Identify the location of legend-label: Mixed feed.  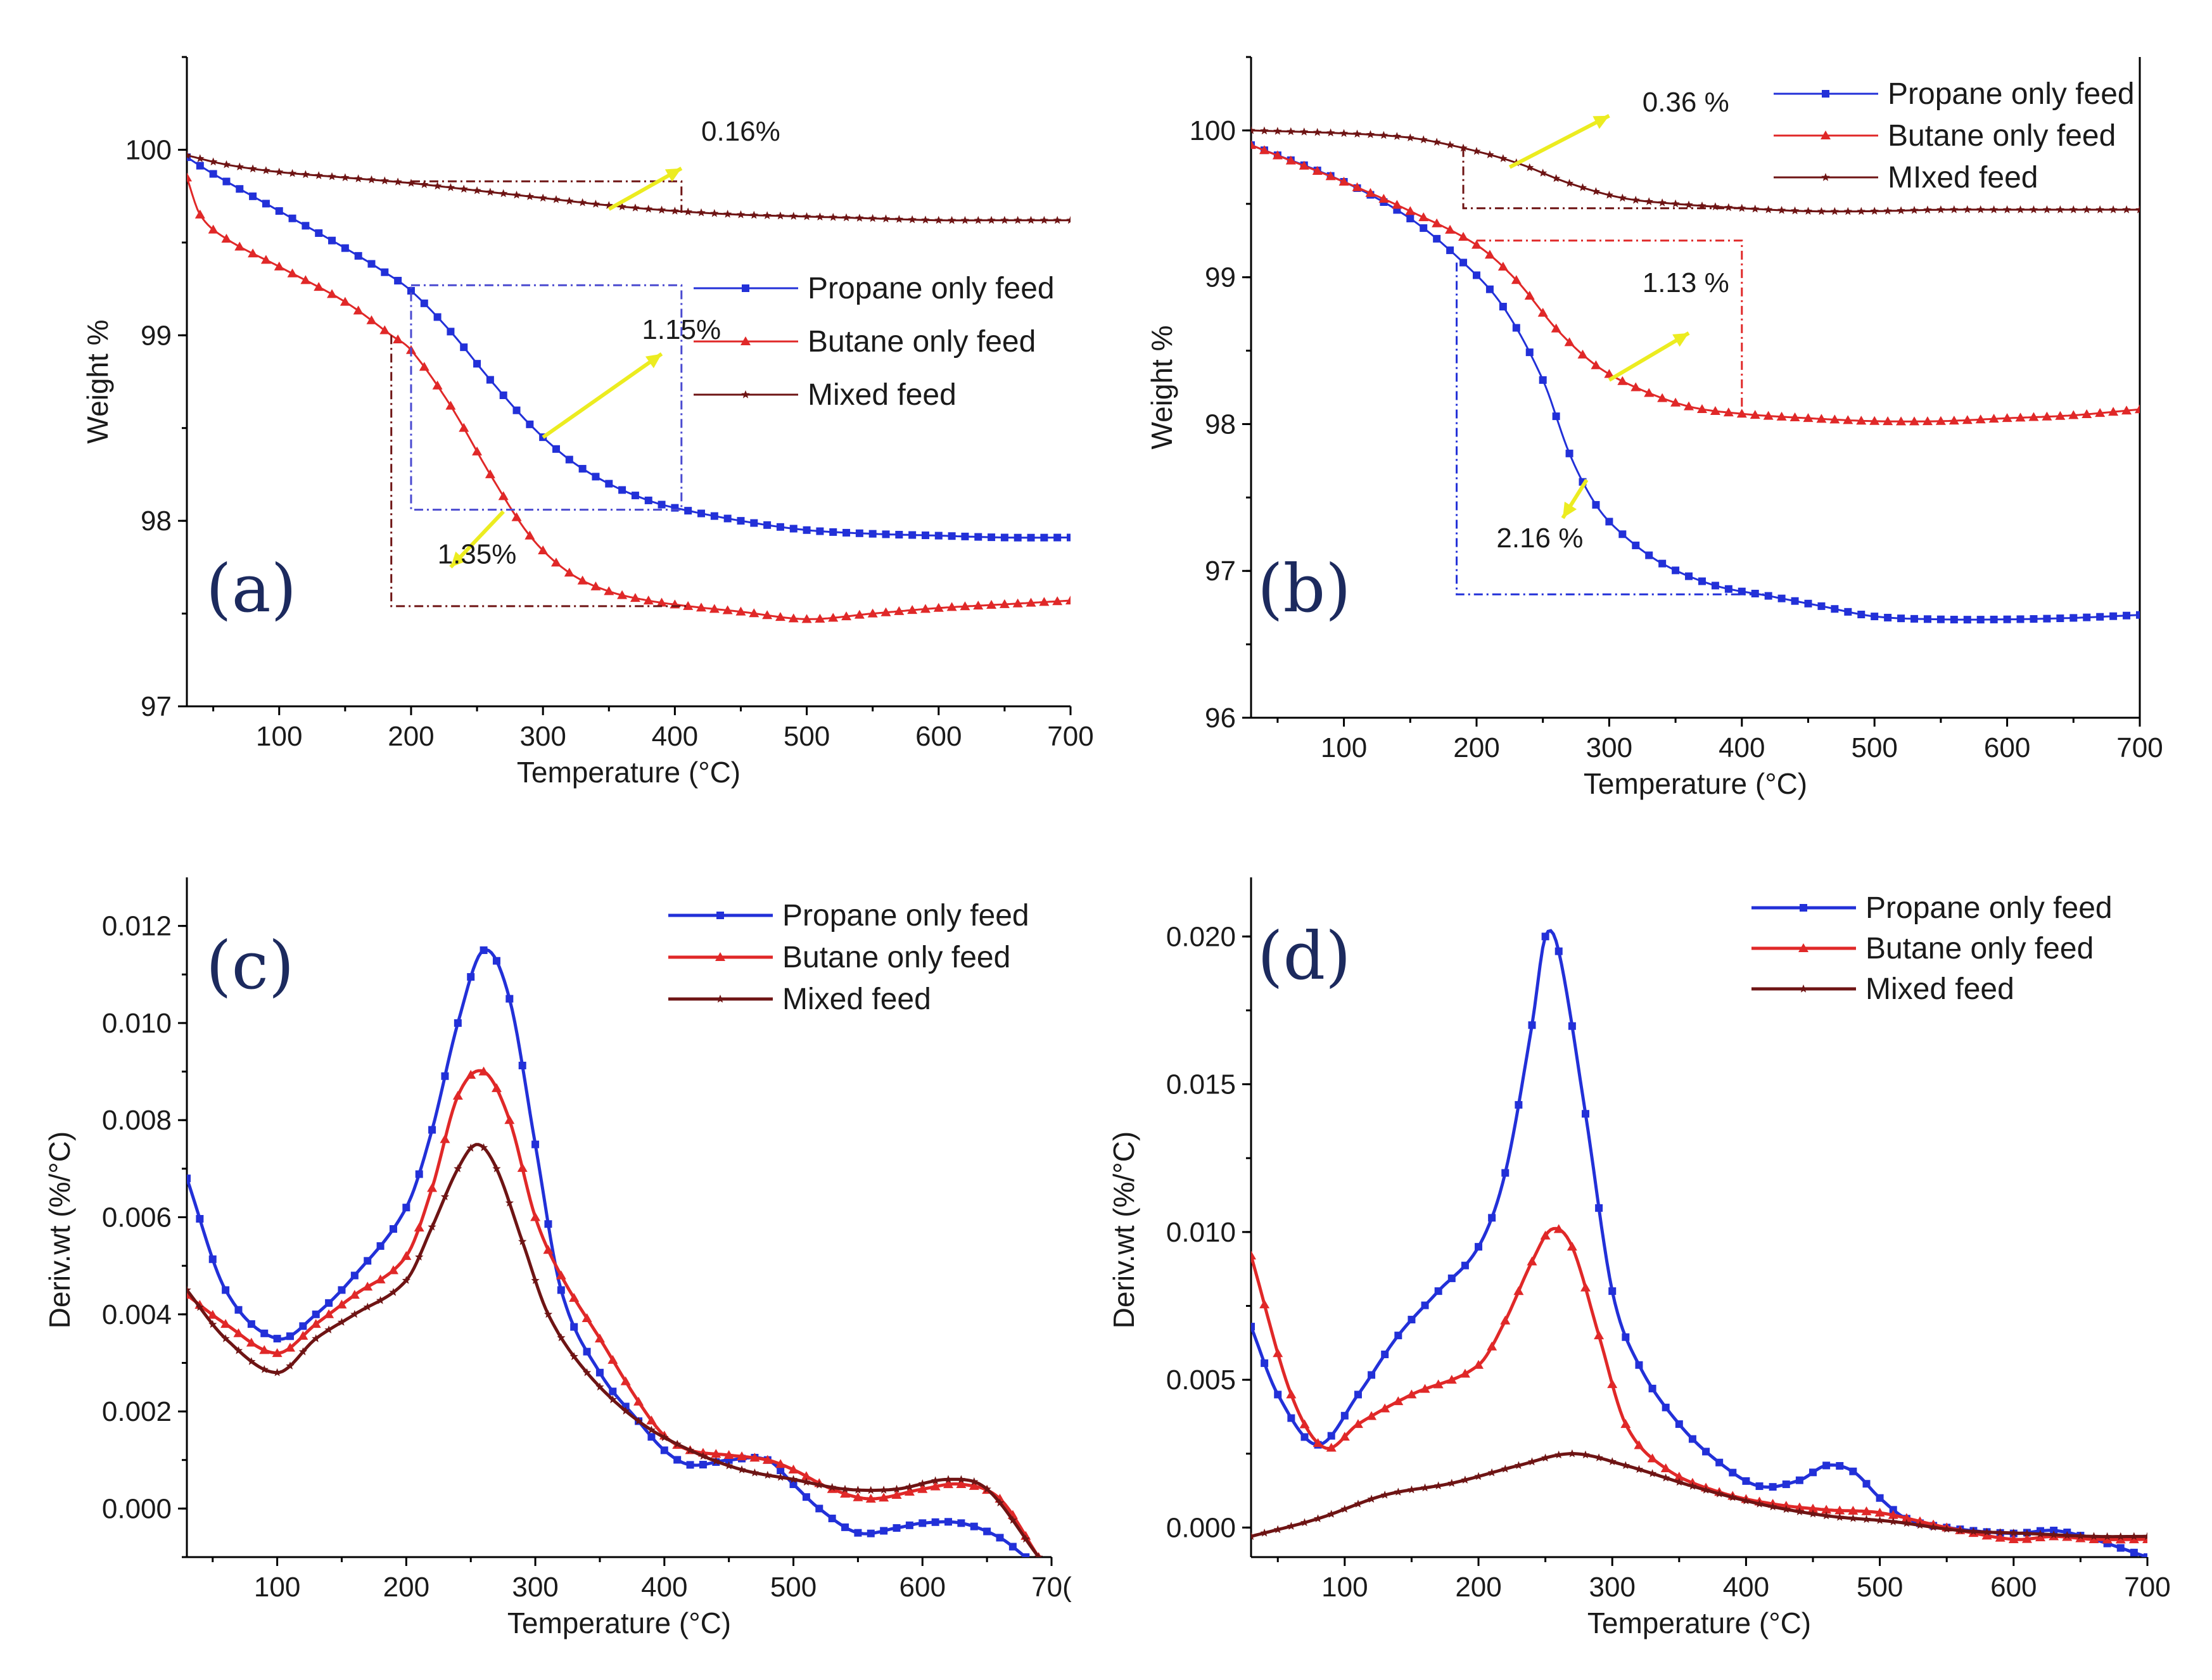
(882, 395).